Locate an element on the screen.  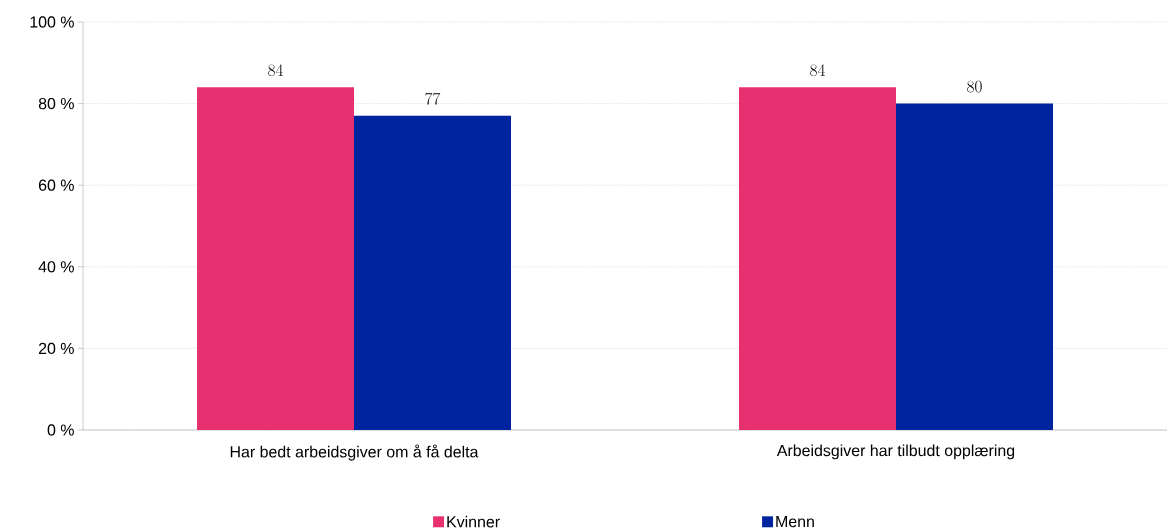
x-tick-label: Arbeidsgiver har tilbudt opplæring is located at coordinates (895, 452).